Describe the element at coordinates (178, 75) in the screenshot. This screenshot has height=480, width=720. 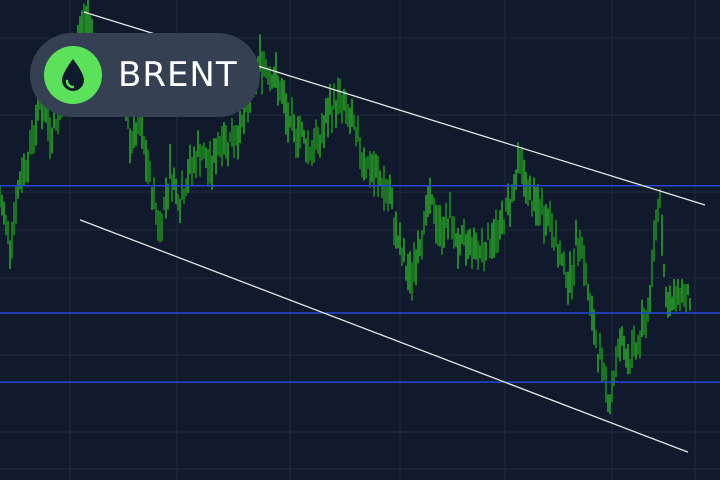
I see `symbol-label: BRENT` at that location.